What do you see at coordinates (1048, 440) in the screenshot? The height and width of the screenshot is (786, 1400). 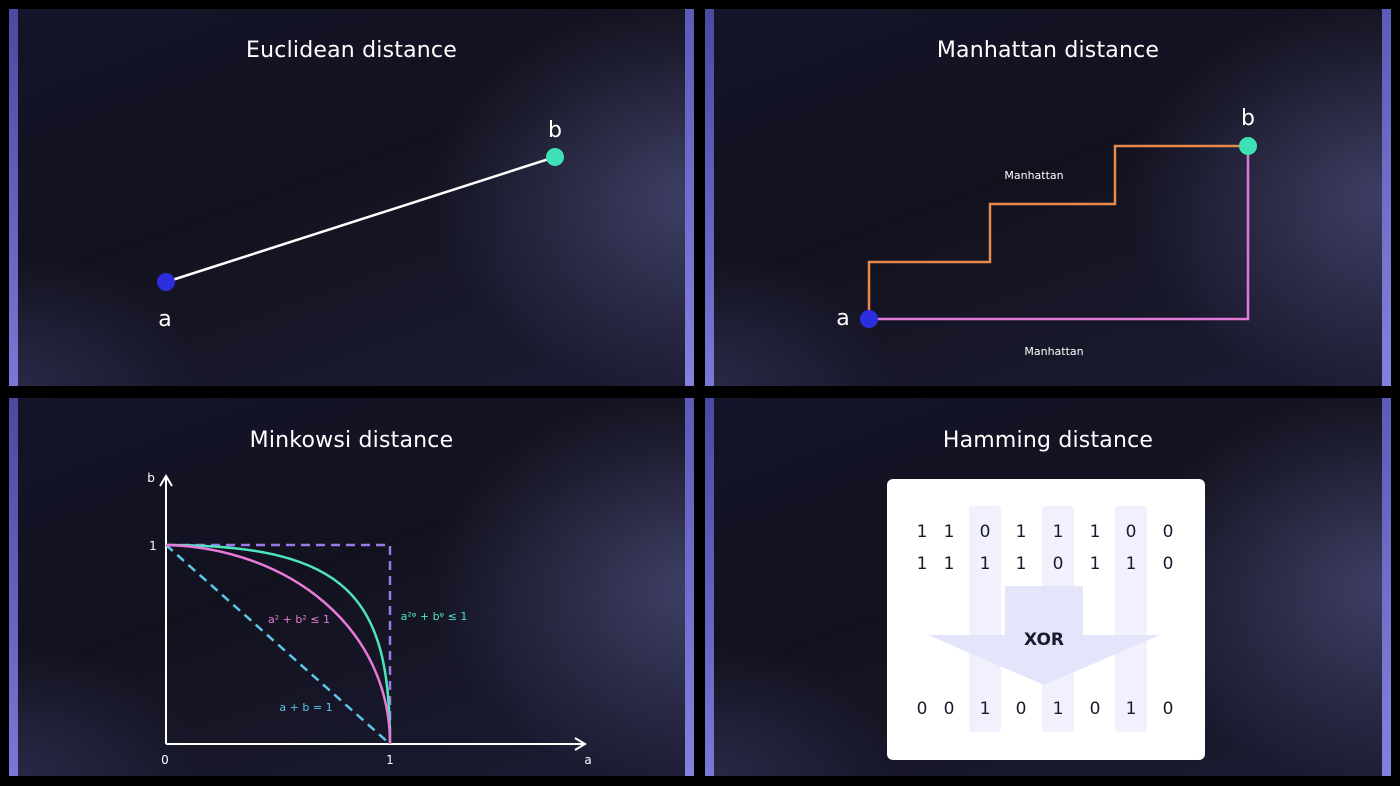 I see `hamming-title: Hamming distance` at bounding box center [1048, 440].